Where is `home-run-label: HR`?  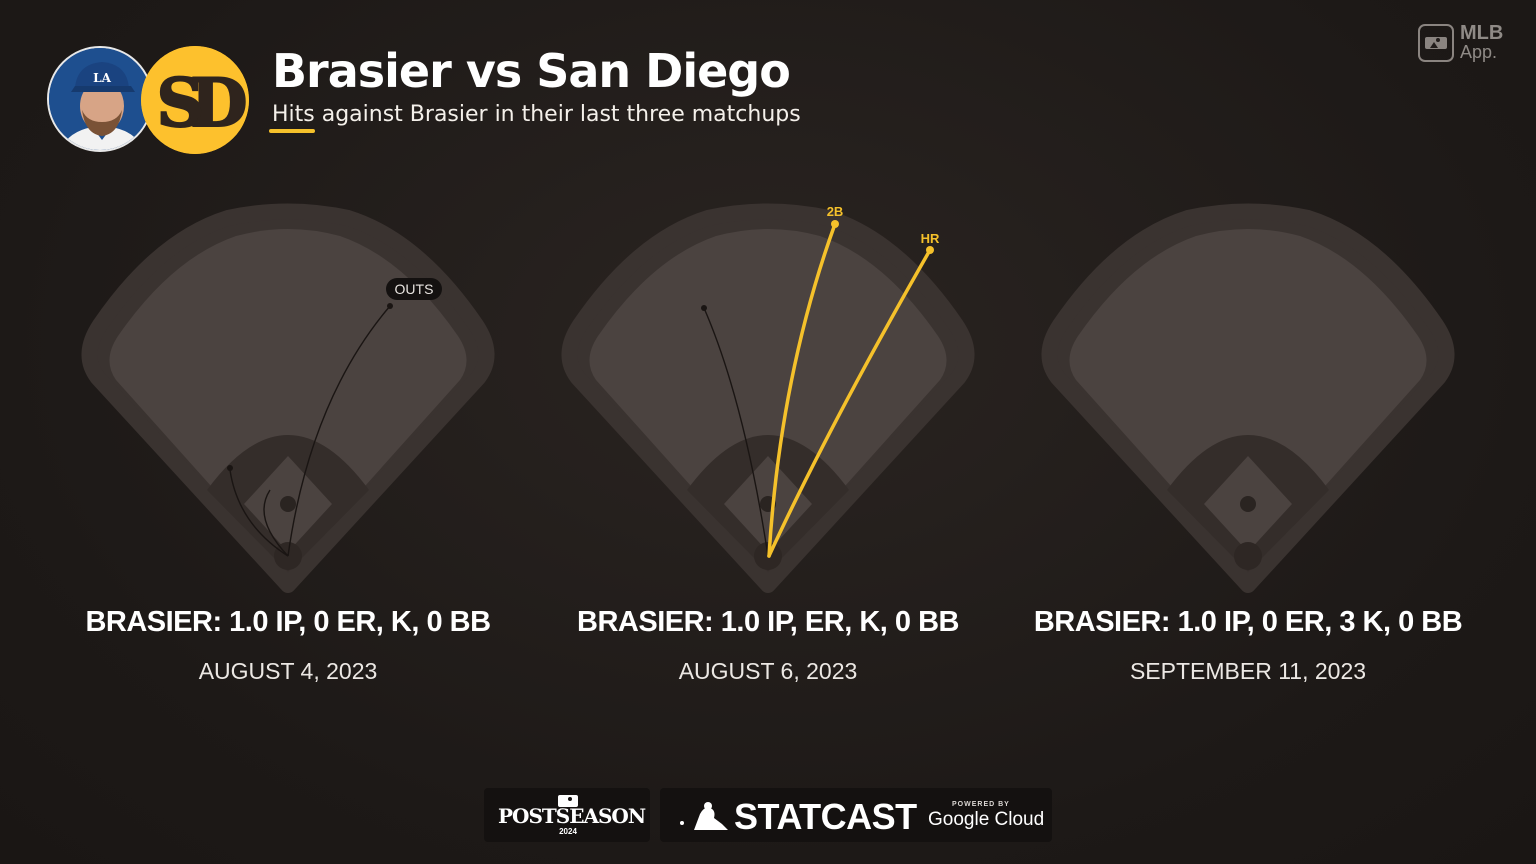
home-run-label: HR is located at coordinates (930, 238).